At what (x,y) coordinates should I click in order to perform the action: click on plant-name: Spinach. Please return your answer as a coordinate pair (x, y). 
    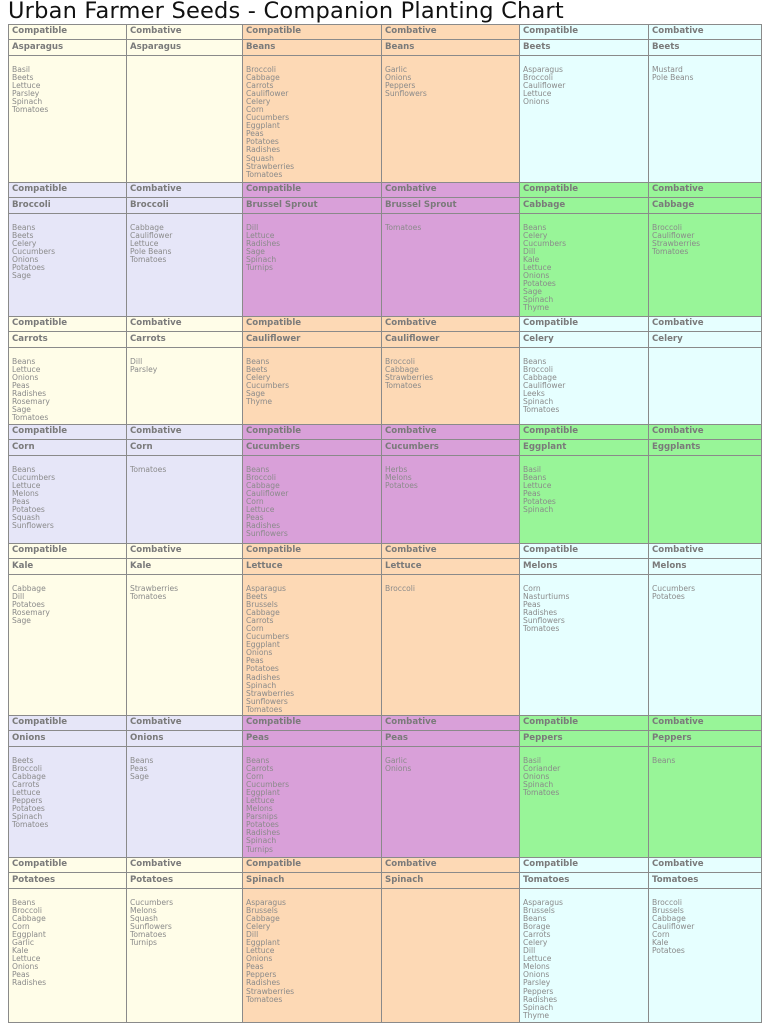
    Looking at the image, I should click on (404, 880).